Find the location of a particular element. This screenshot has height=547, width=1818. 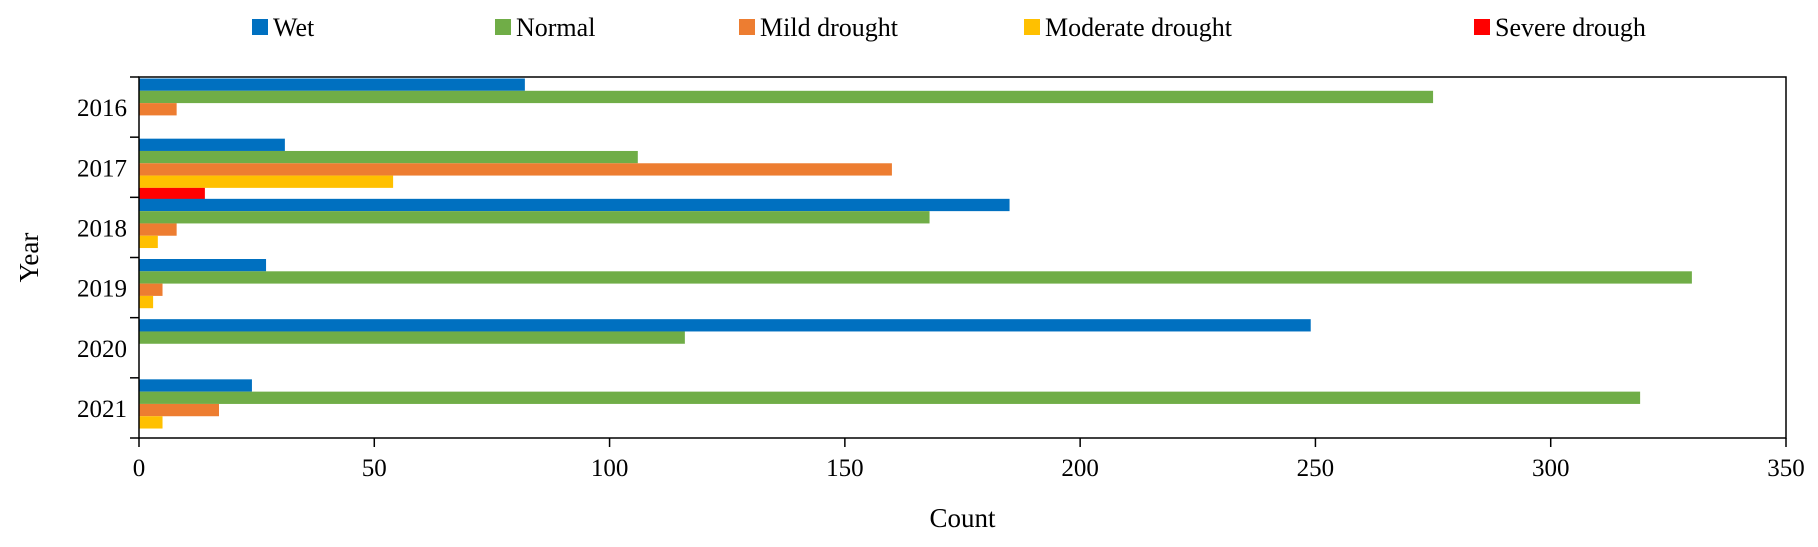

bar-2019-moderate-drought is located at coordinates (146, 302).